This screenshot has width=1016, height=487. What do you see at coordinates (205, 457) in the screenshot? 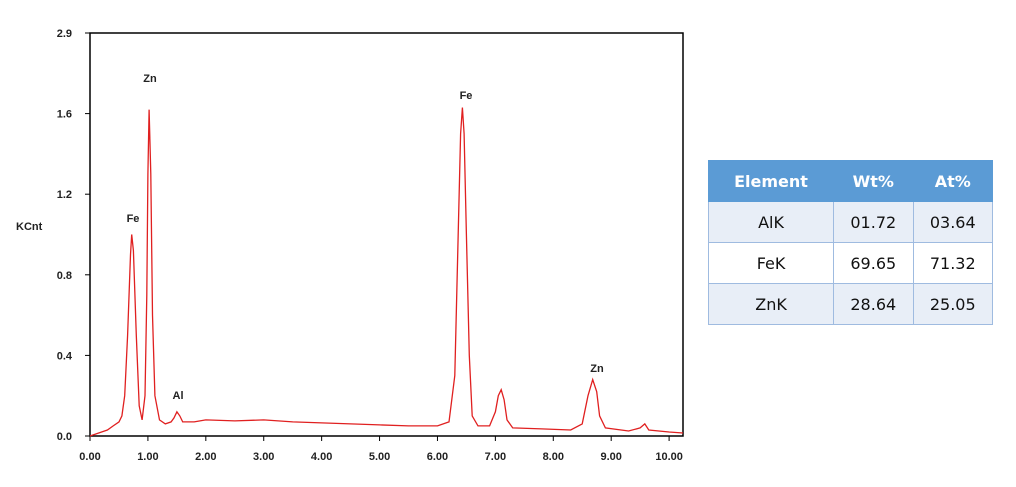
I see `x-tick-label: 2.00` at bounding box center [205, 457].